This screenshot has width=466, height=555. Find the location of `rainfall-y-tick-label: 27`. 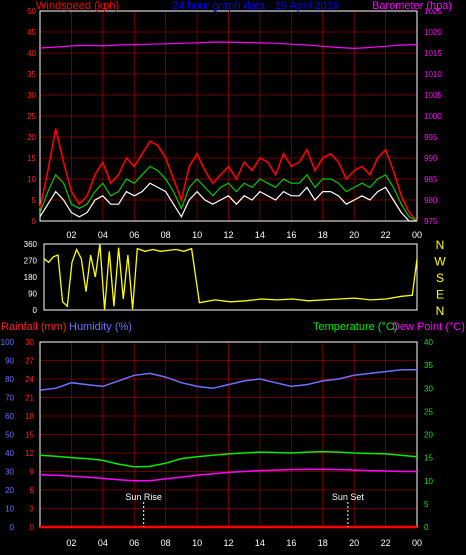

rainfall-y-tick-label: 27 is located at coordinates (29, 361).